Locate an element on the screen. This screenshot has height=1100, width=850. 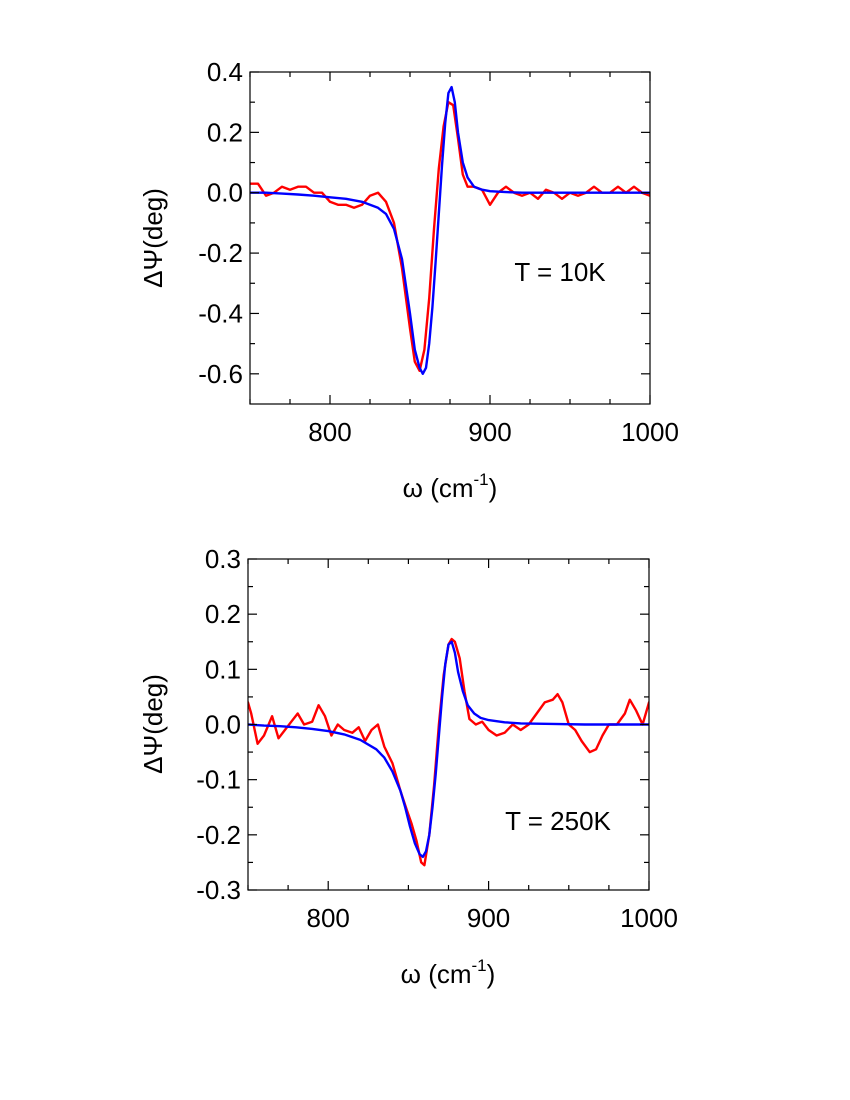
panel-10k-series-line-fit is located at coordinates (450, 230).